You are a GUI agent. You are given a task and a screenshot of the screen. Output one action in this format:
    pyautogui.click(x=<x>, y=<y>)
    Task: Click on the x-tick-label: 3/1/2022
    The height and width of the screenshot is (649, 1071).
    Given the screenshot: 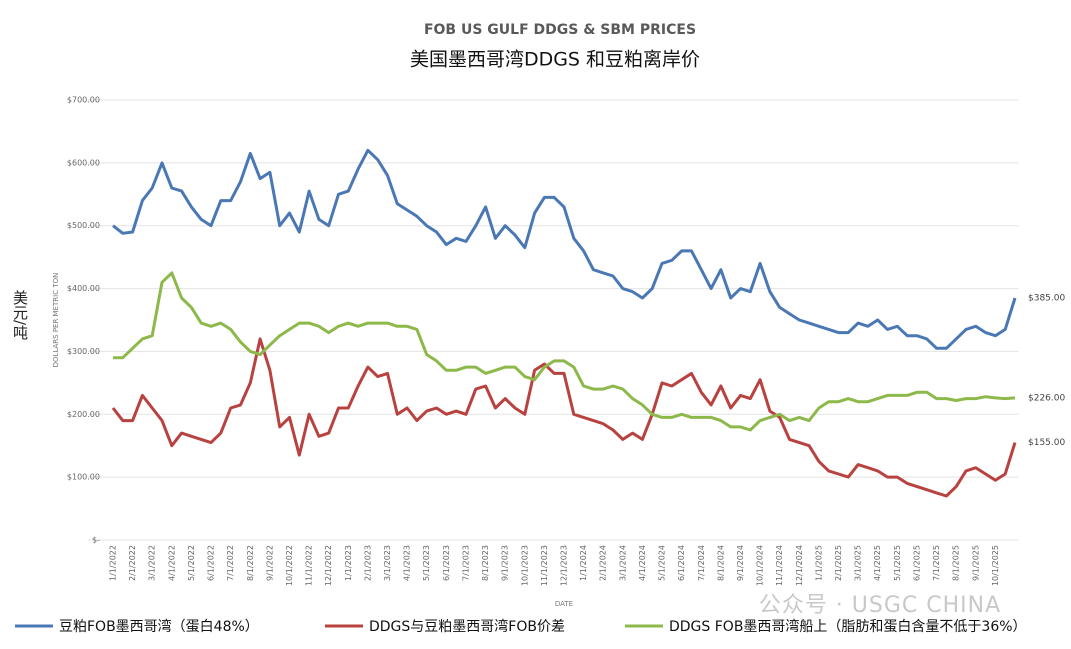 What is the action you would take?
    pyautogui.click(x=152, y=563)
    